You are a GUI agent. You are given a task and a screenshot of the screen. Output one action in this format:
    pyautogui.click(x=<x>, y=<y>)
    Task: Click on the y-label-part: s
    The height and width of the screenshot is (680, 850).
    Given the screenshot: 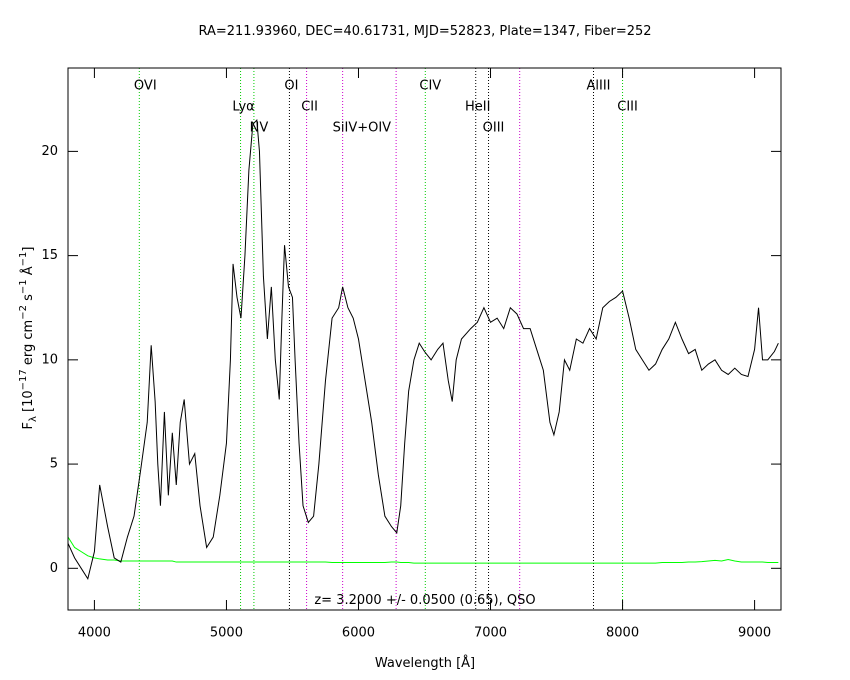 What is the action you would take?
    pyautogui.click(x=28, y=299)
    